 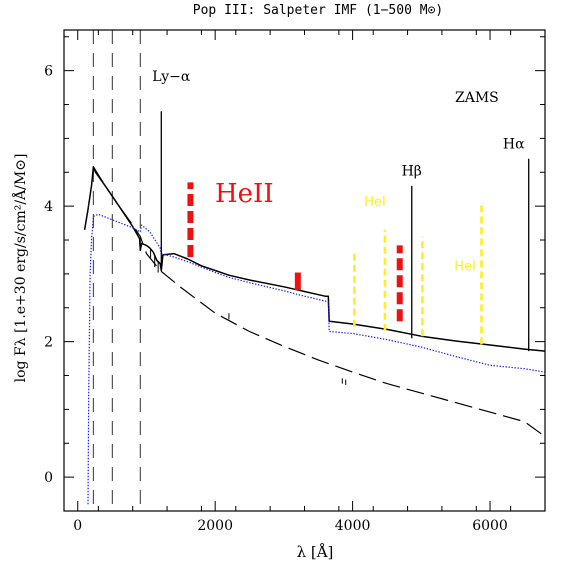 What do you see at coordinates (48, 207) in the screenshot?
I see `y-tick-label: 4` at bounding box center [48, 207].